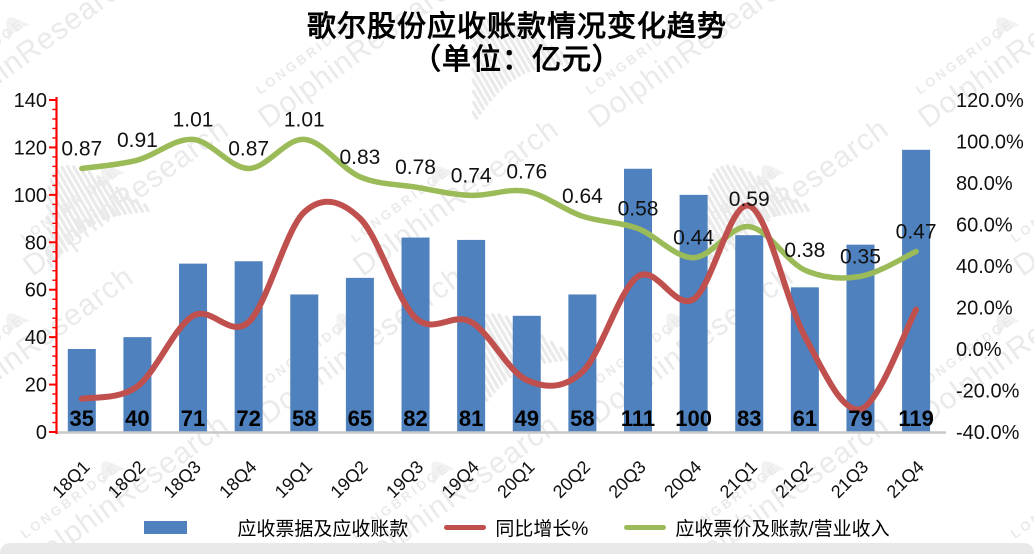  What do you see at coordinates (527, 418) in the screenshot?
I see `bar-value-label: 49` at bounding box center [527, 418].